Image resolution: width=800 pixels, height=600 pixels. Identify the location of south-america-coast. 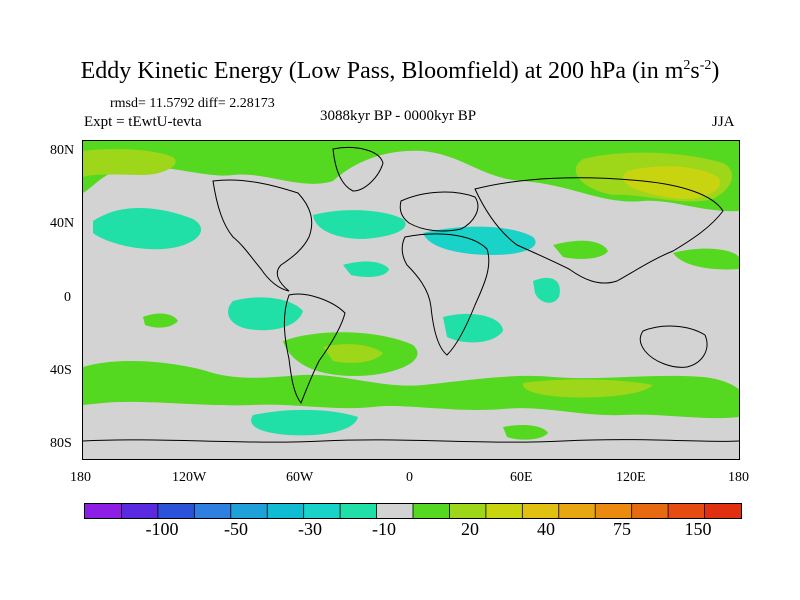
(314, 348).